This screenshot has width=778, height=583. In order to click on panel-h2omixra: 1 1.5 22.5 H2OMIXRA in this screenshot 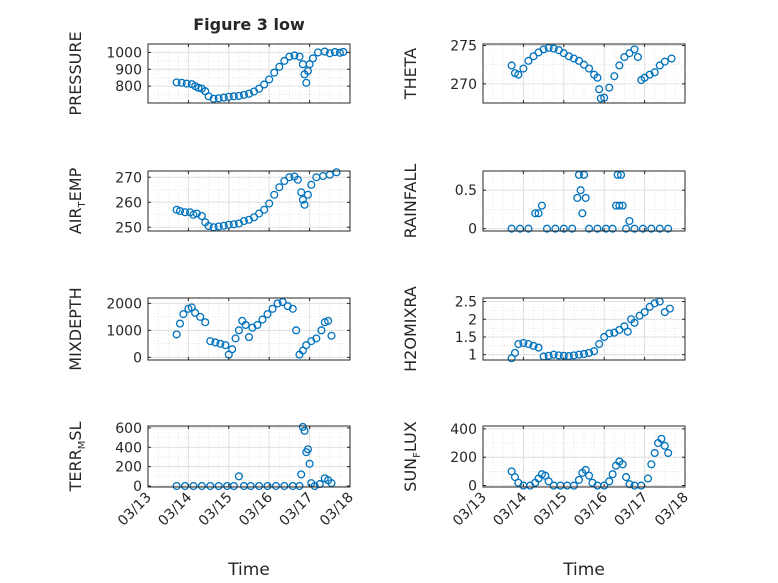, I will do `click(543, 329)`.